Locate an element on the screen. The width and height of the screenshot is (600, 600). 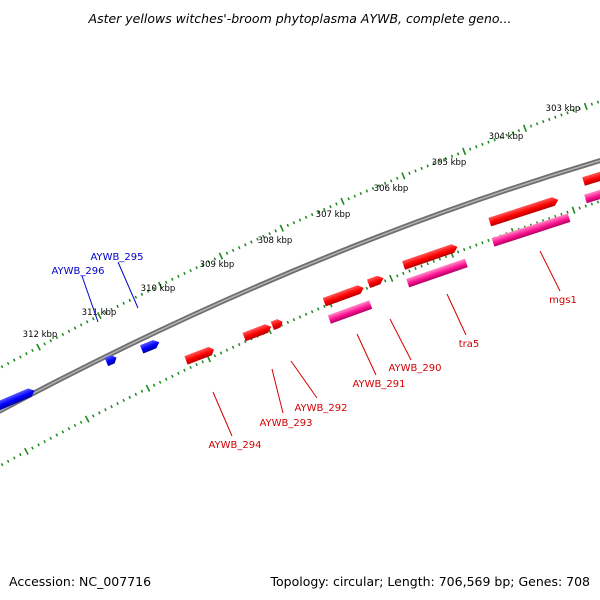
scale-tick-label: 311 kbp is located at coordinates (99, 313).